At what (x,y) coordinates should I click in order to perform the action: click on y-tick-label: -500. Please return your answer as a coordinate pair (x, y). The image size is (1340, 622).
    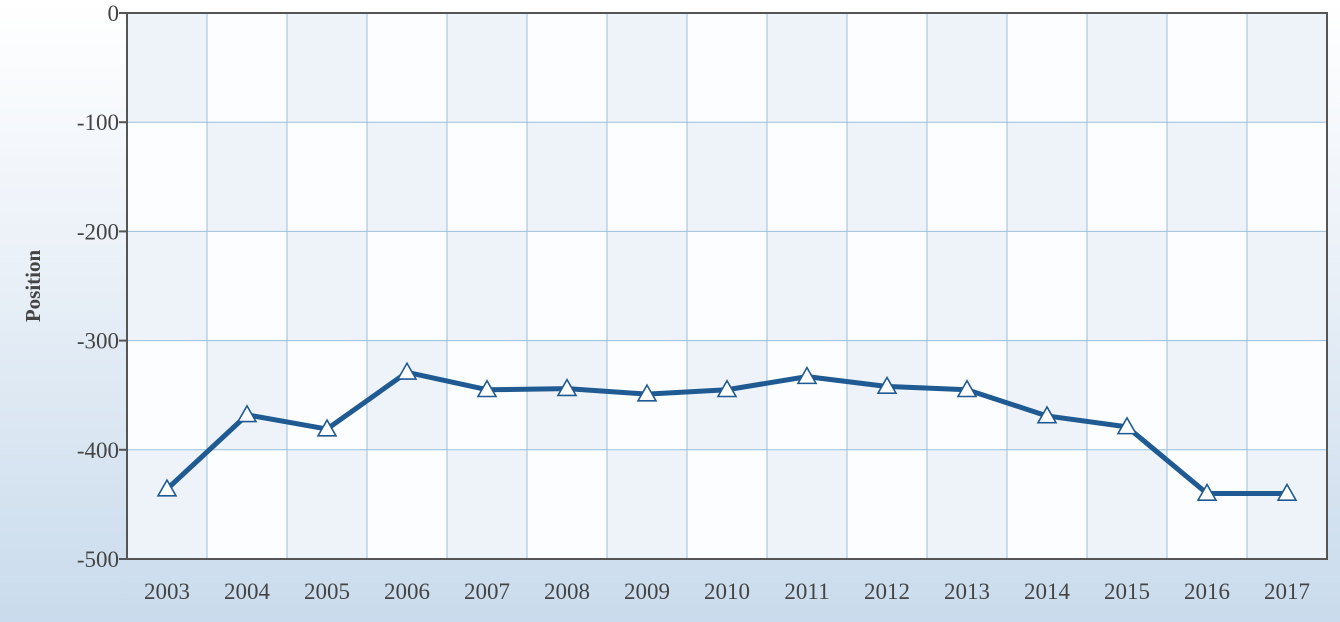
    Looking at the image, I should click on (98, 559).